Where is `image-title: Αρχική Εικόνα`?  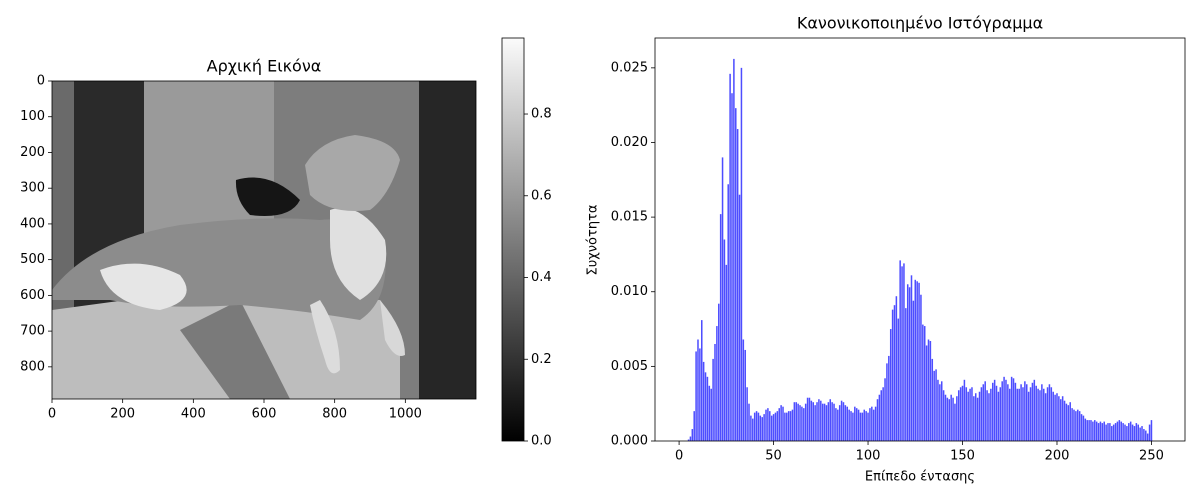
image-title: Αρχική Εικόνα is located at coordinates (264, 66).